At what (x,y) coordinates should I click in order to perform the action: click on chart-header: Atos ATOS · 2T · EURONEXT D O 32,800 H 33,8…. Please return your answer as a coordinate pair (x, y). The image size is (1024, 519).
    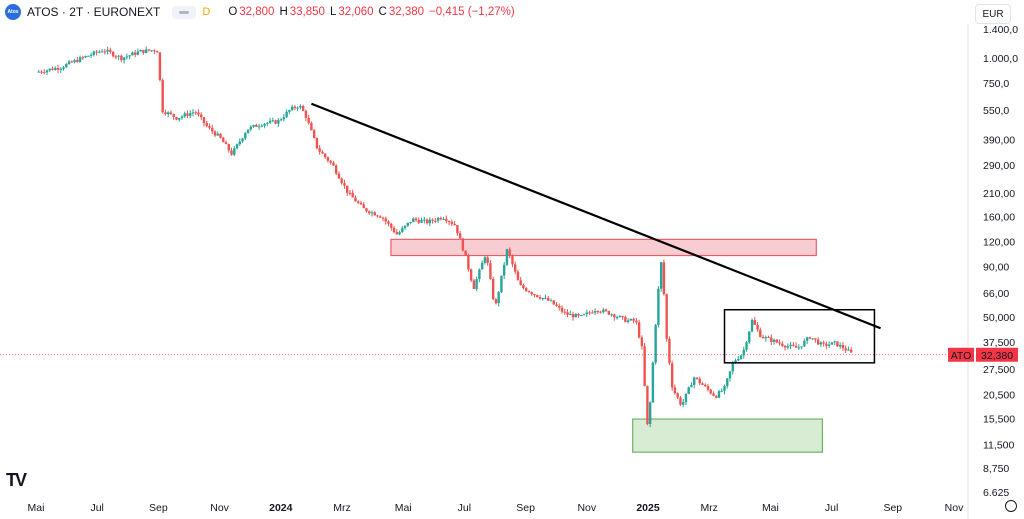
    Looking at the image, I should click on (480, 12).